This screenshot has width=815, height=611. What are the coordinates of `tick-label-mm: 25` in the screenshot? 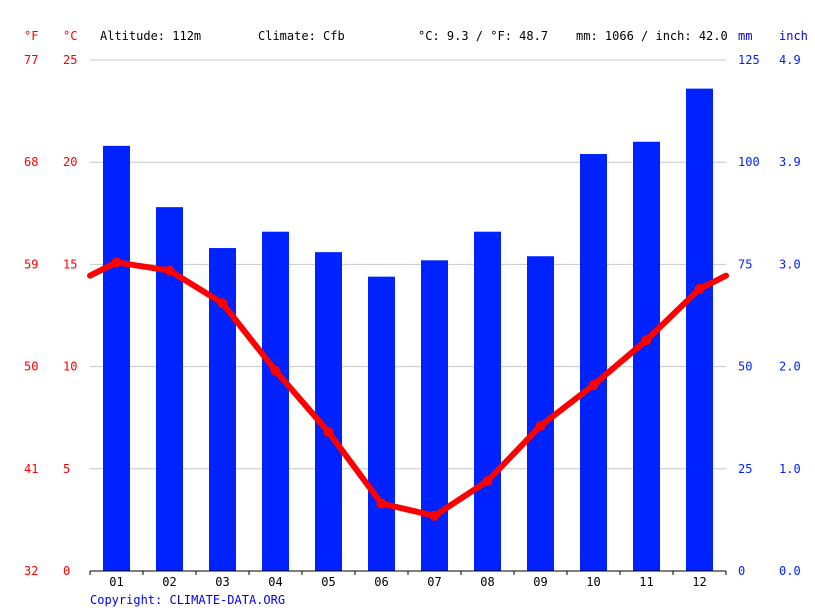 It's located at (745, 469).